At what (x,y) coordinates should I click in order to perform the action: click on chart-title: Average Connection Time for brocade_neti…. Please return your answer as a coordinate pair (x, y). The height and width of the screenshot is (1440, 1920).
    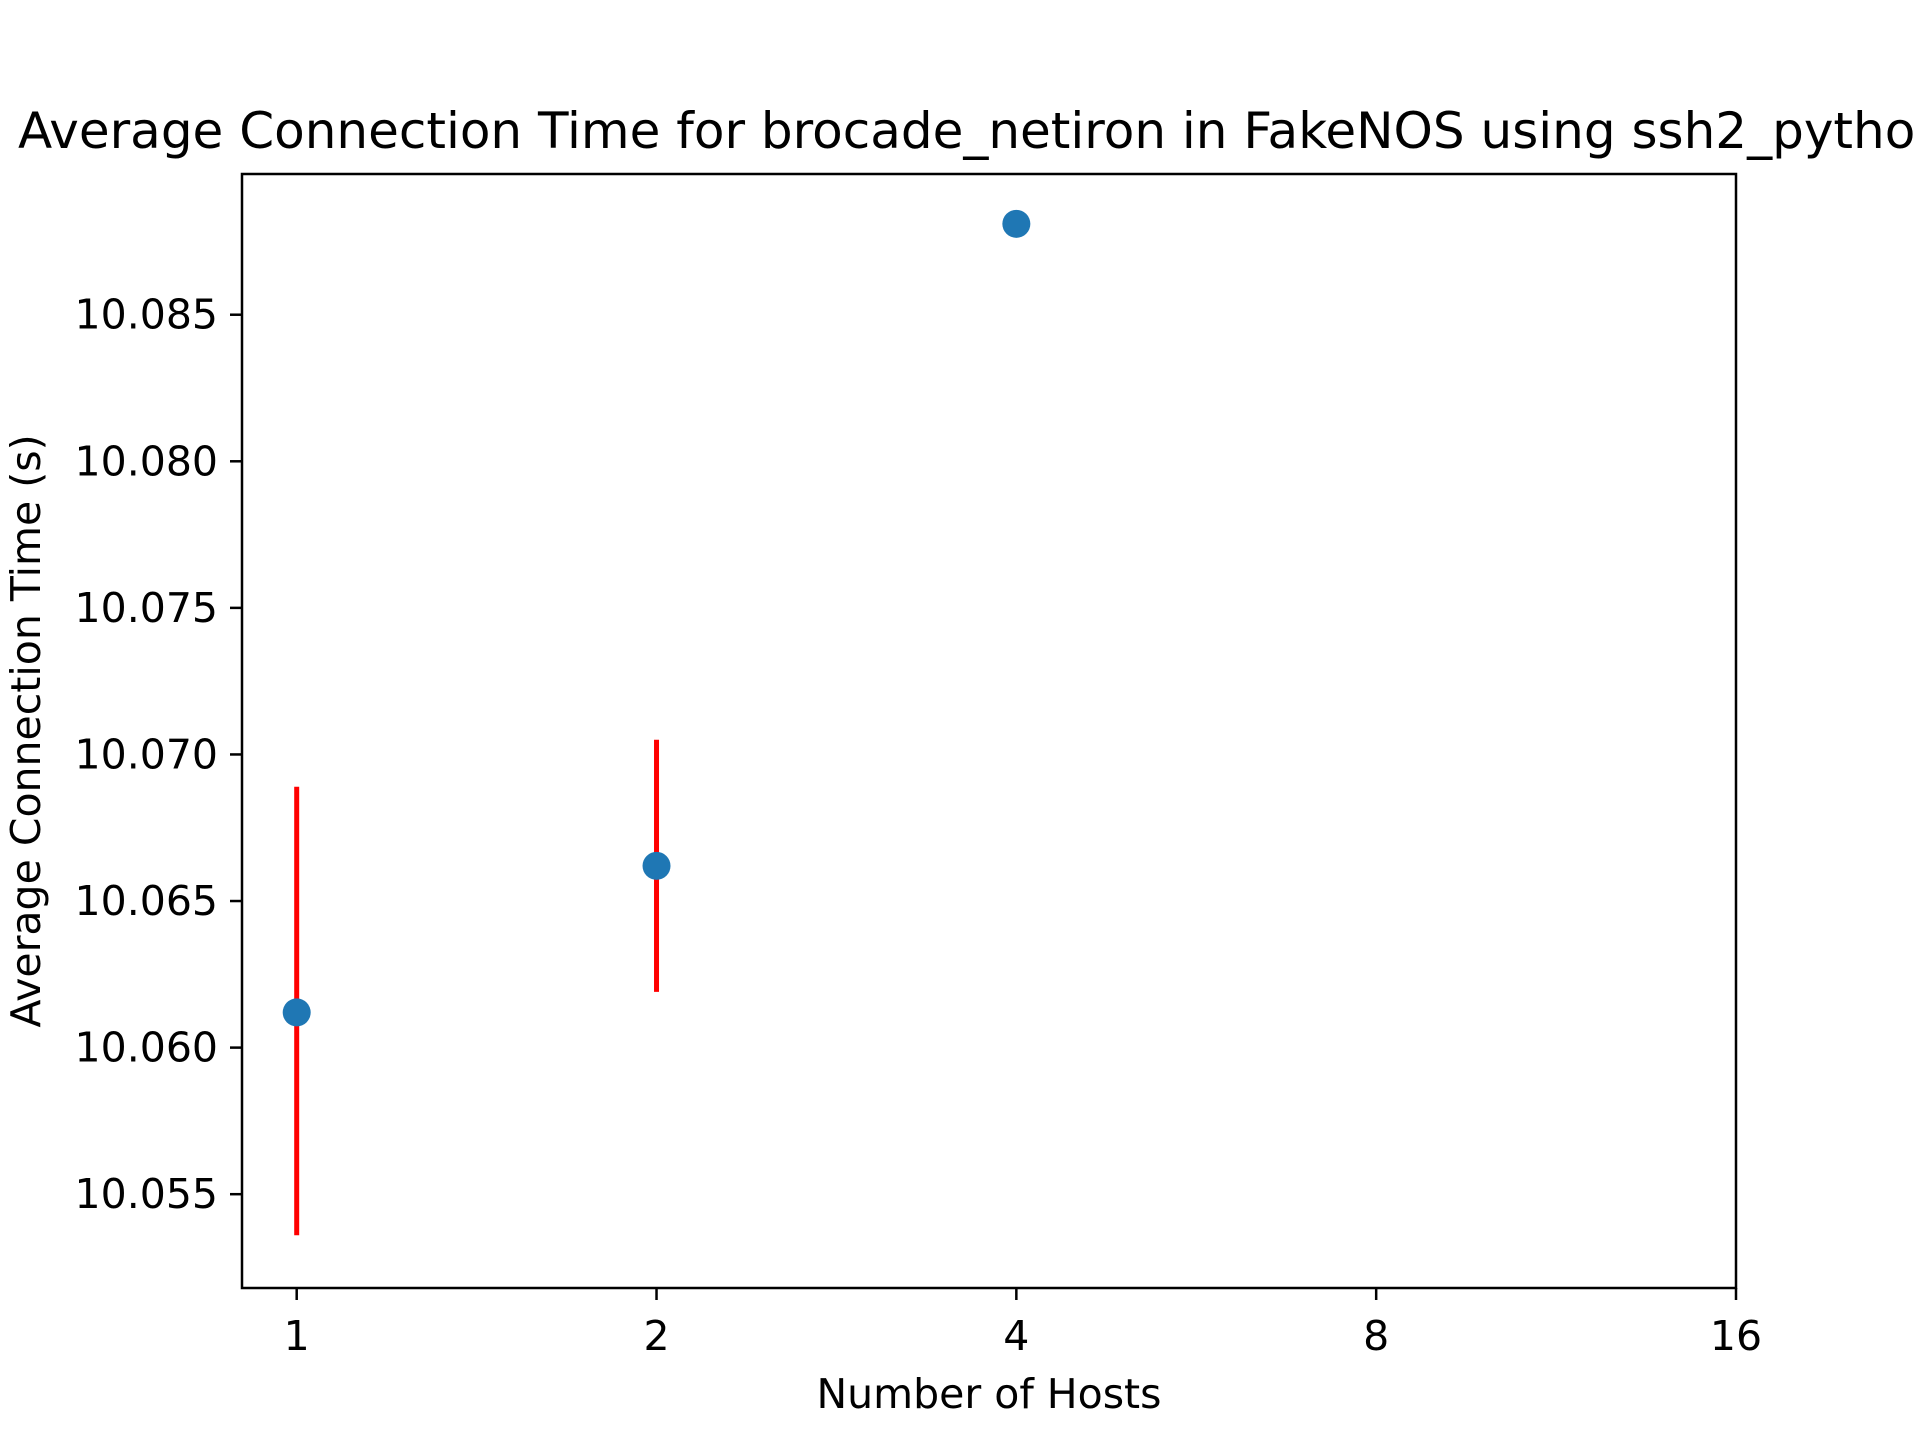
    Looking at the image, I should click on (966, 131).